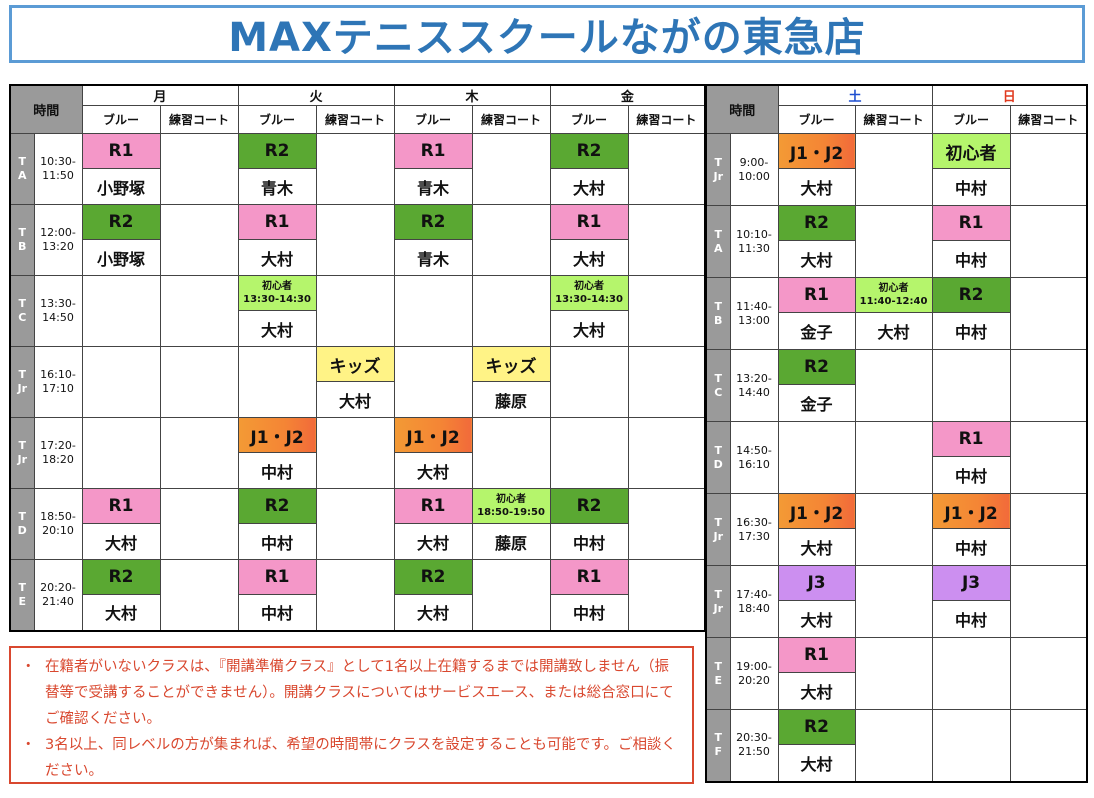 The image size is (1094, 798). Describe the element at coordinates (58, 382) in the screenshot. I see `class-time: 16:10- 17:10` at that location.